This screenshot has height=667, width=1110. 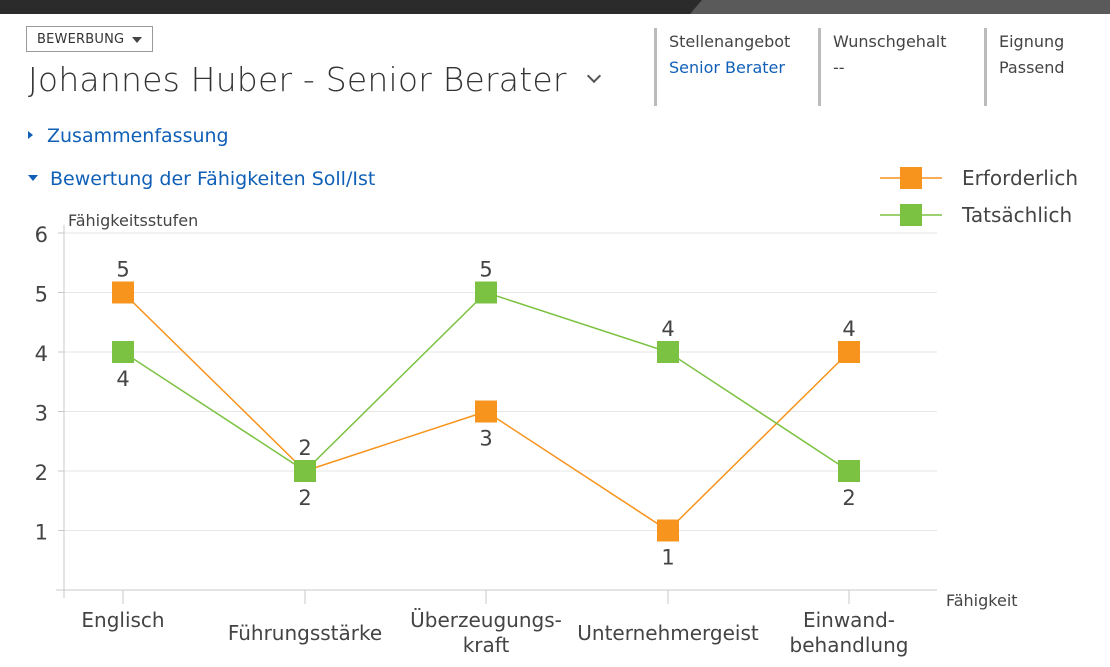 I want to click on entity-selector-button: BEWERBUNG, so click(x=90, y=39).